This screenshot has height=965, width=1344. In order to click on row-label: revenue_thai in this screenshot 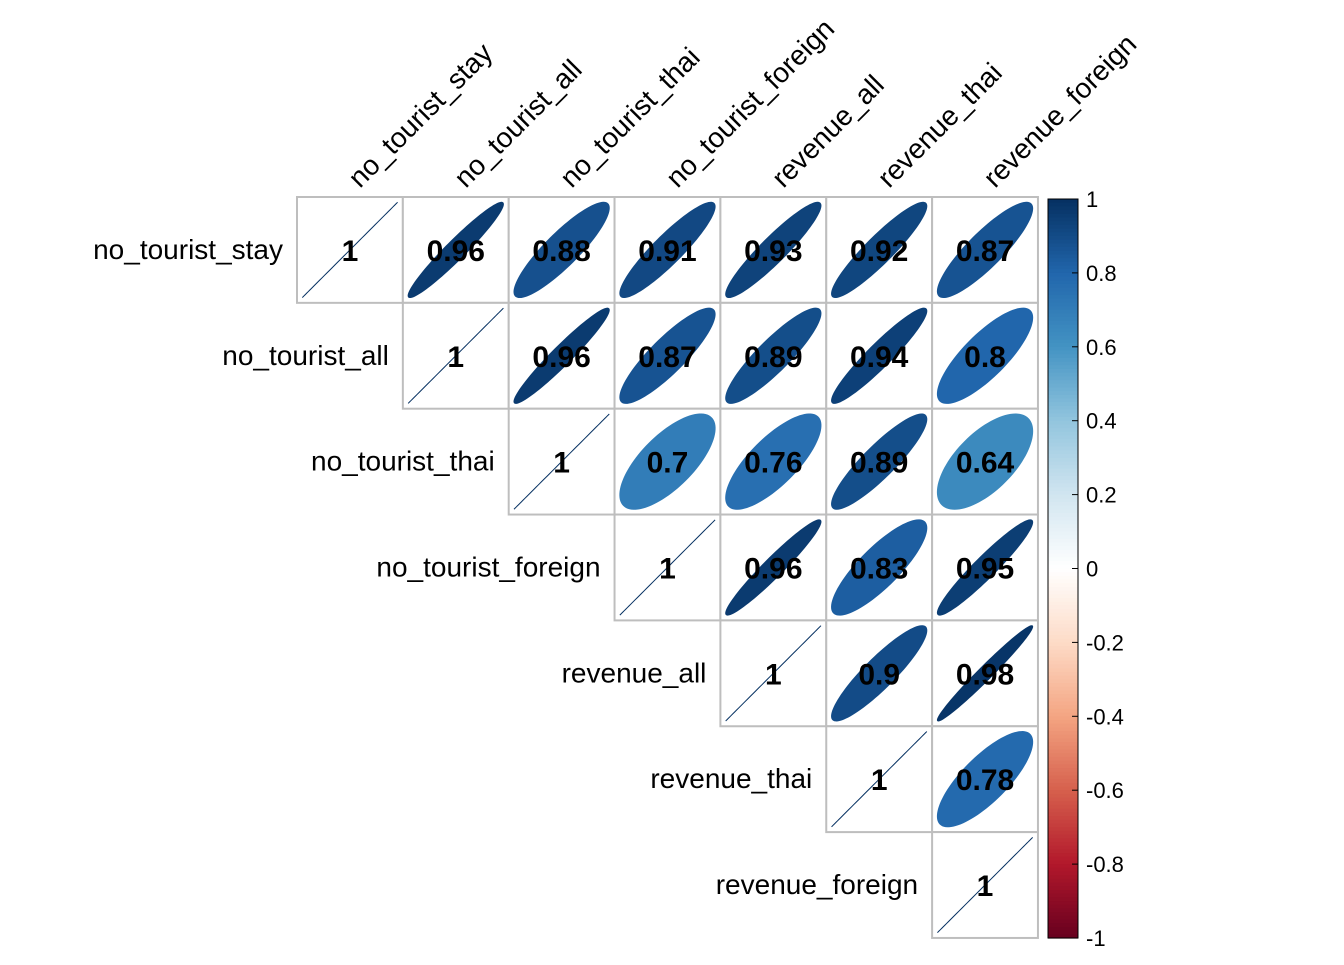, I will do `click(731, 778)`.